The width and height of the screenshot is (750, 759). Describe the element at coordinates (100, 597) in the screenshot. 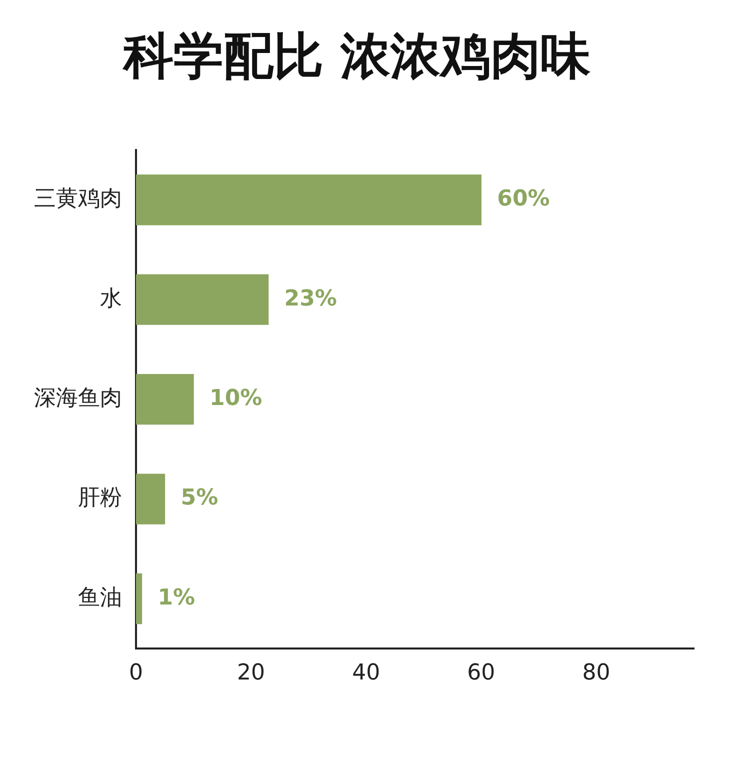

I see `y-tick-label: 鱼油` at that location.